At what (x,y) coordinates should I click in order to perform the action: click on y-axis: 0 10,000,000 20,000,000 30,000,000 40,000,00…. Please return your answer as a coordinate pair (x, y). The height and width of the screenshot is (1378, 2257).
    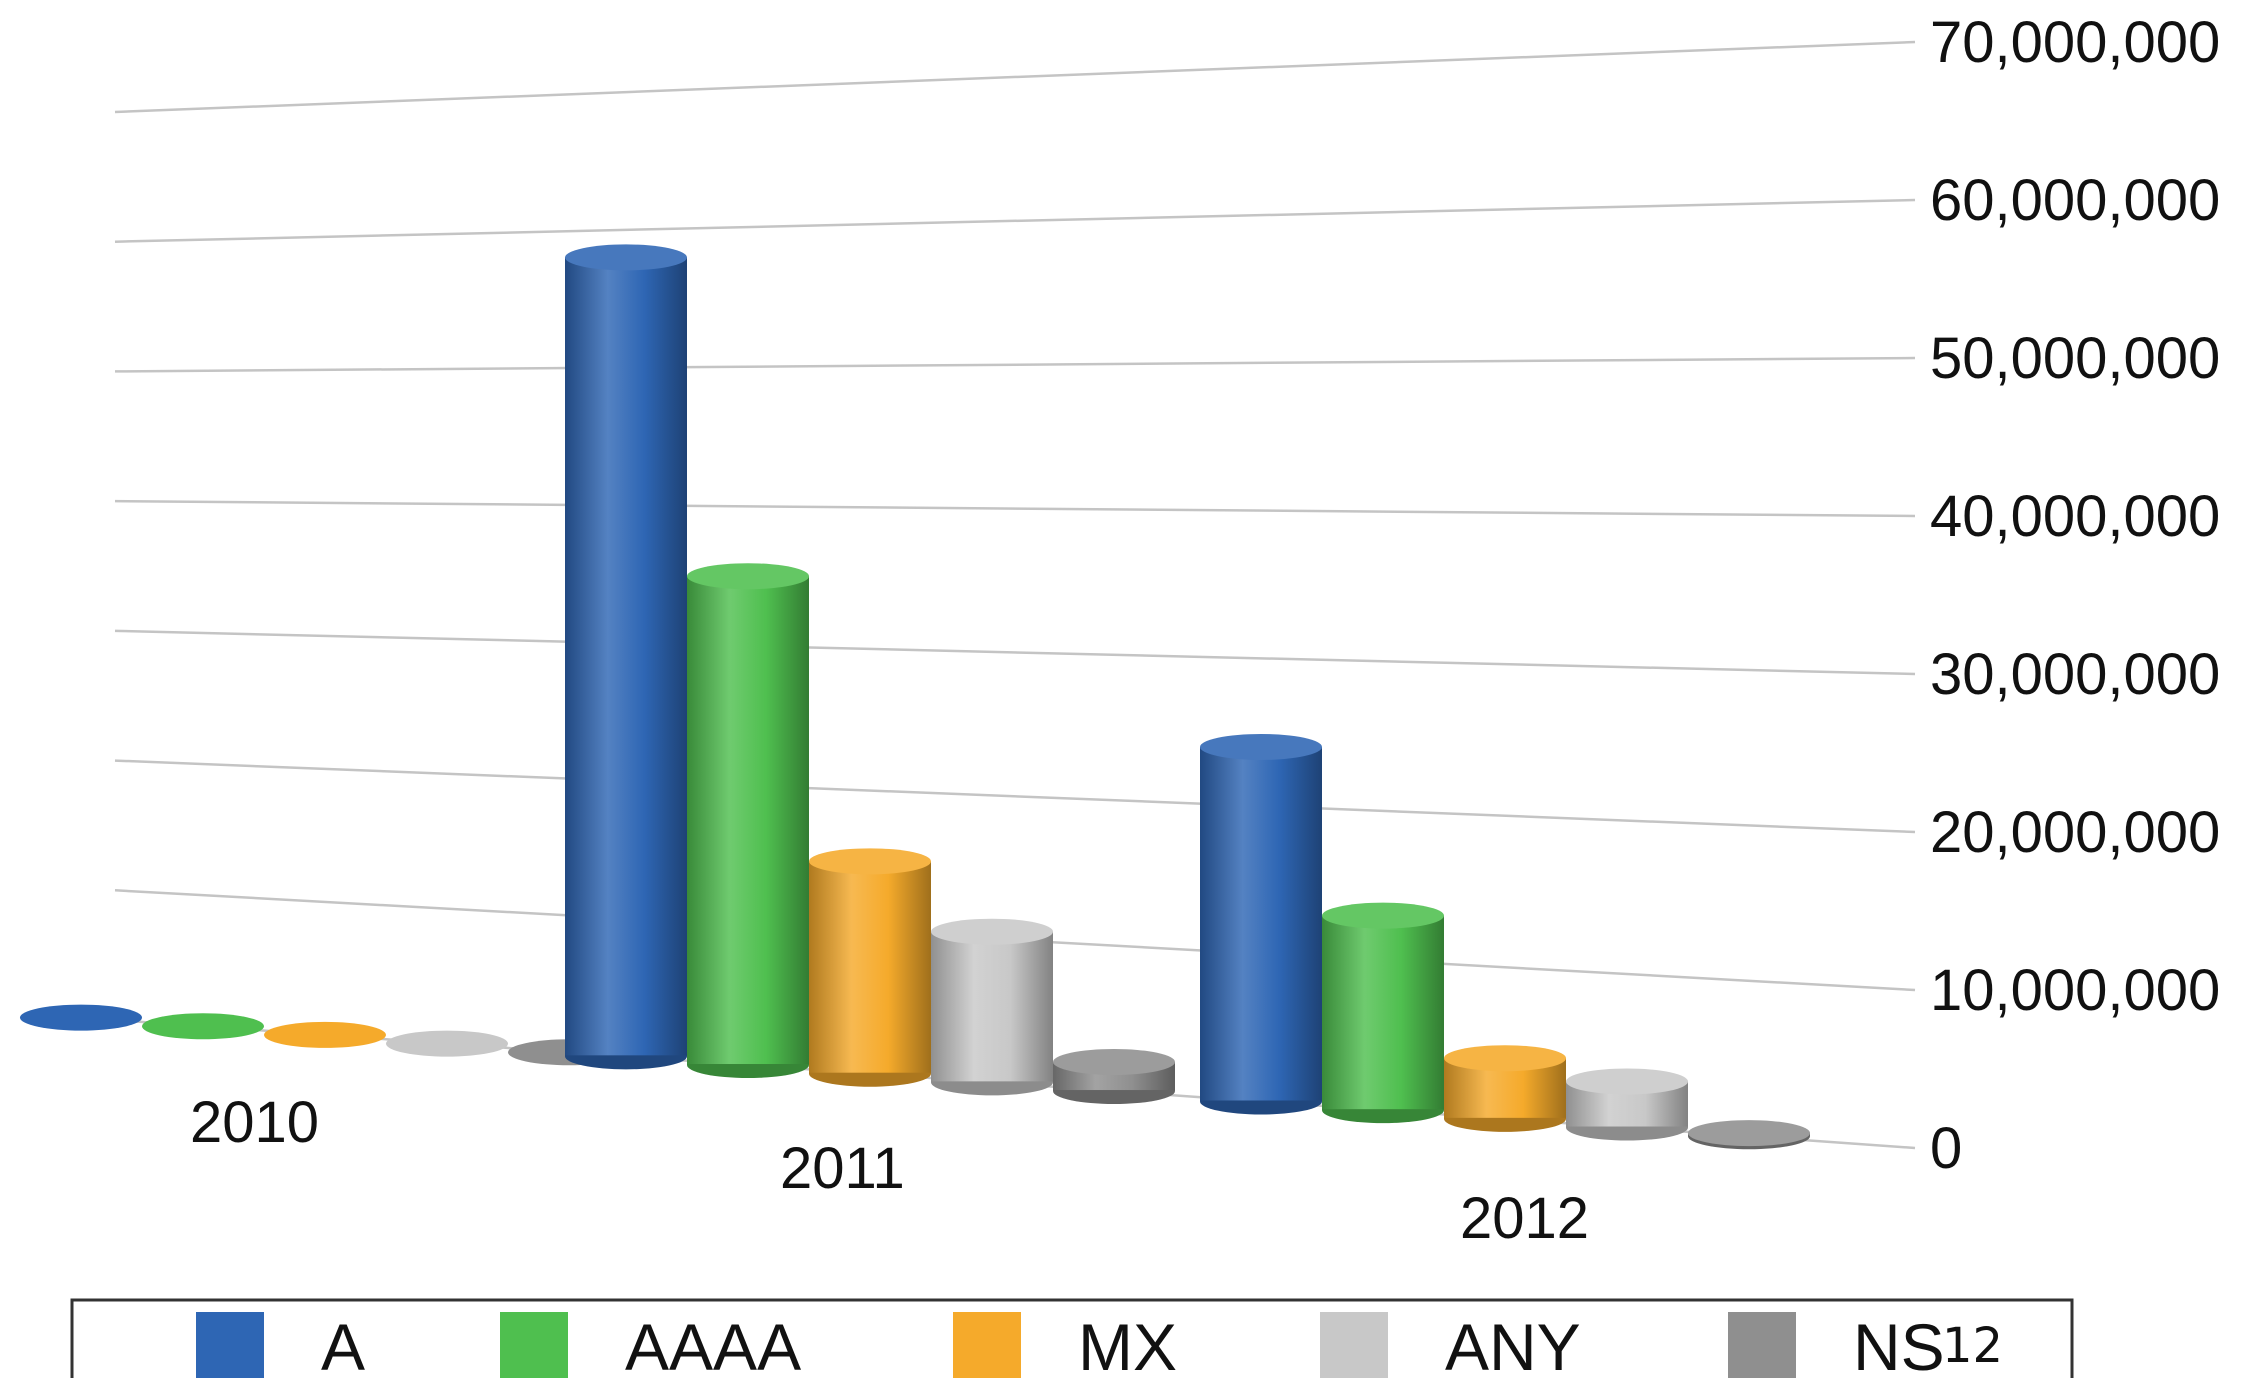
    Looking at the image, I should click on (2075, 595).